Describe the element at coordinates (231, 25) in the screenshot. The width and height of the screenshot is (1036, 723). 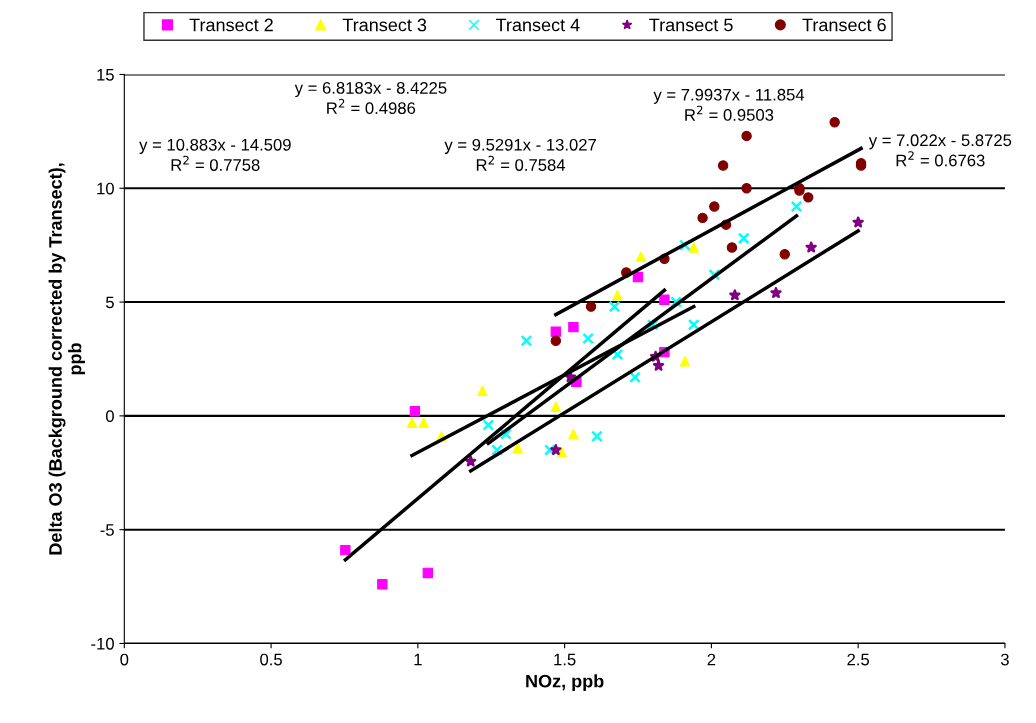
I see `legend-label: Transect 2` at that location.